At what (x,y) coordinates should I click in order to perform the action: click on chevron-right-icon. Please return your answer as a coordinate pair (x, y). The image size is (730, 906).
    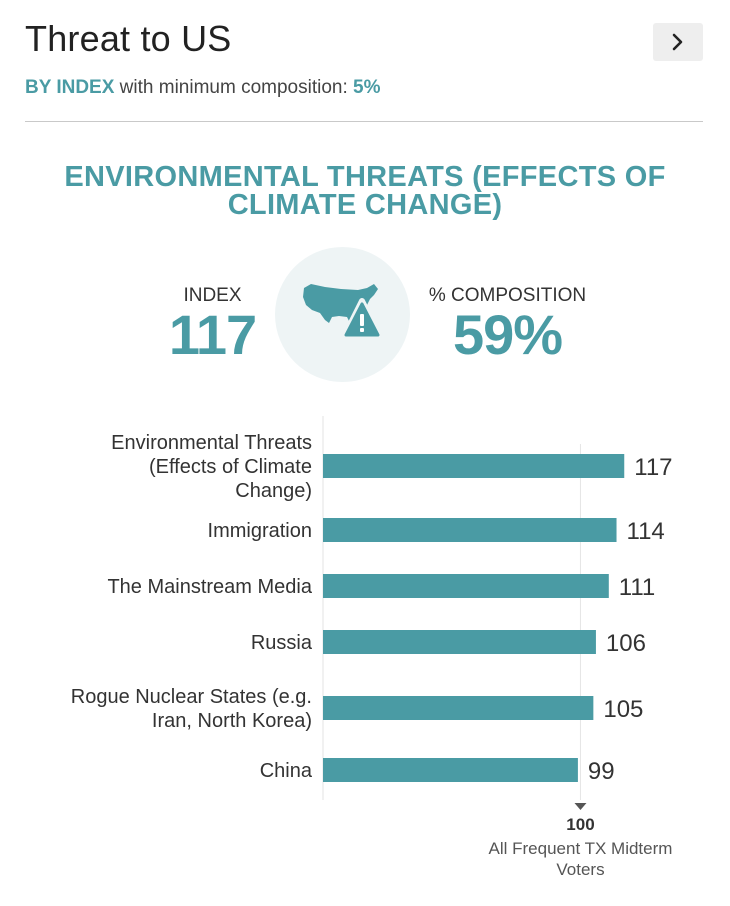
    Looking at the image, I should click on (677, 42).